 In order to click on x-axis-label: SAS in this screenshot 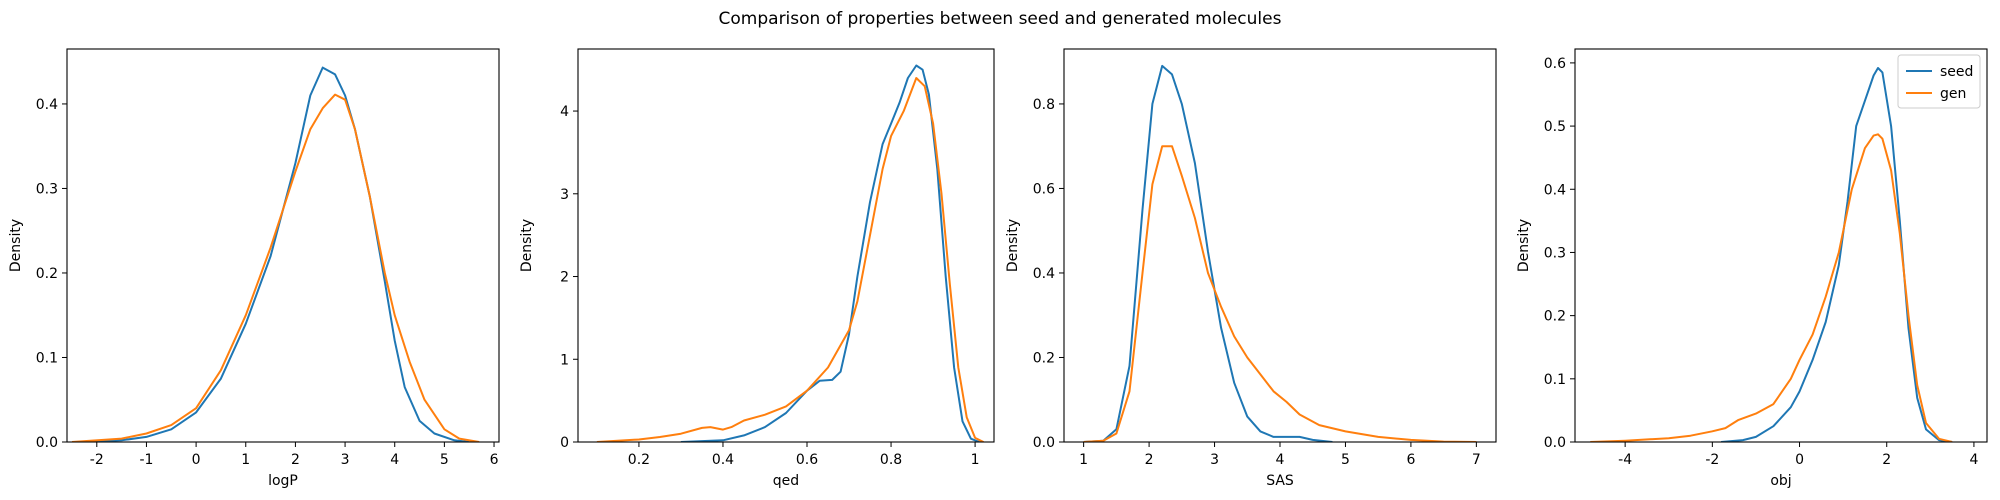, I will do `click(1280, 481)`.